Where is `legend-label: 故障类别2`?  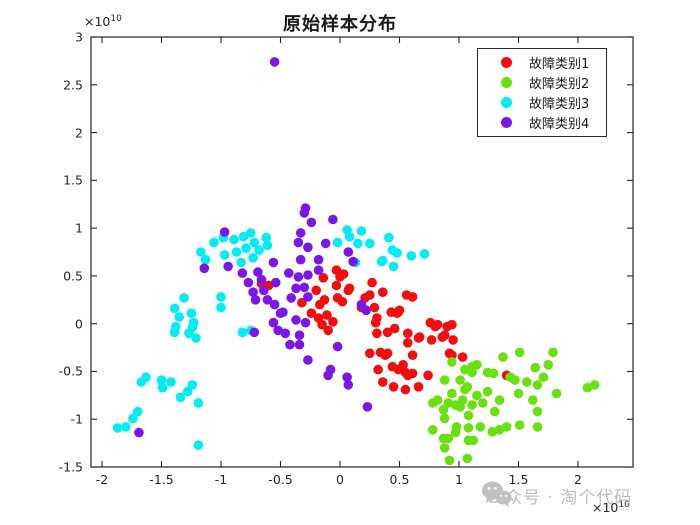 legend-label: 故障类别2 is located at coordinates (559, 84).